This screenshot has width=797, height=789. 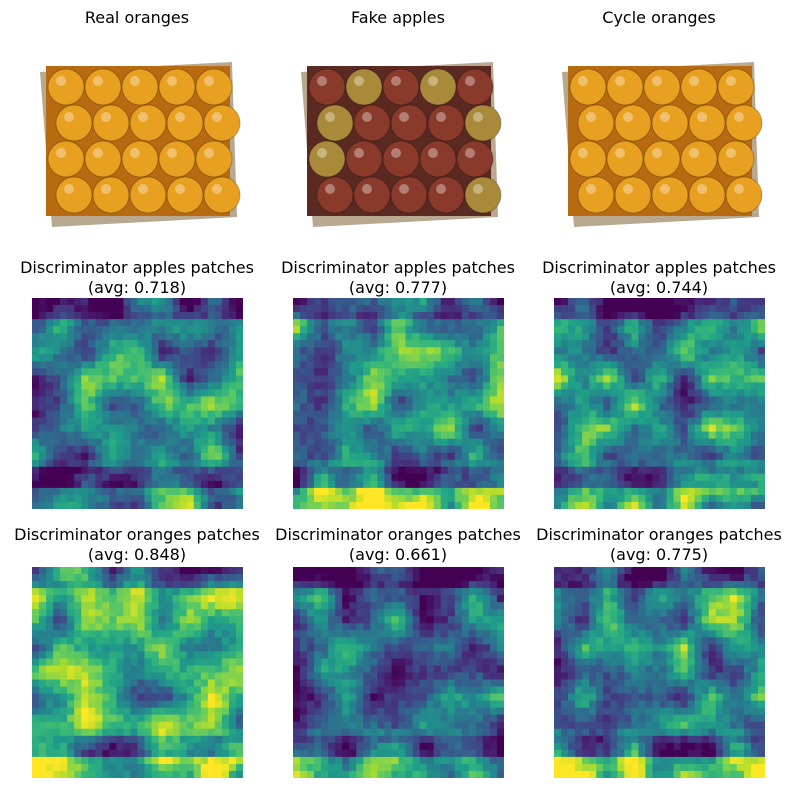 I want to click on heatmap-grid, so click(x=137, y=672).